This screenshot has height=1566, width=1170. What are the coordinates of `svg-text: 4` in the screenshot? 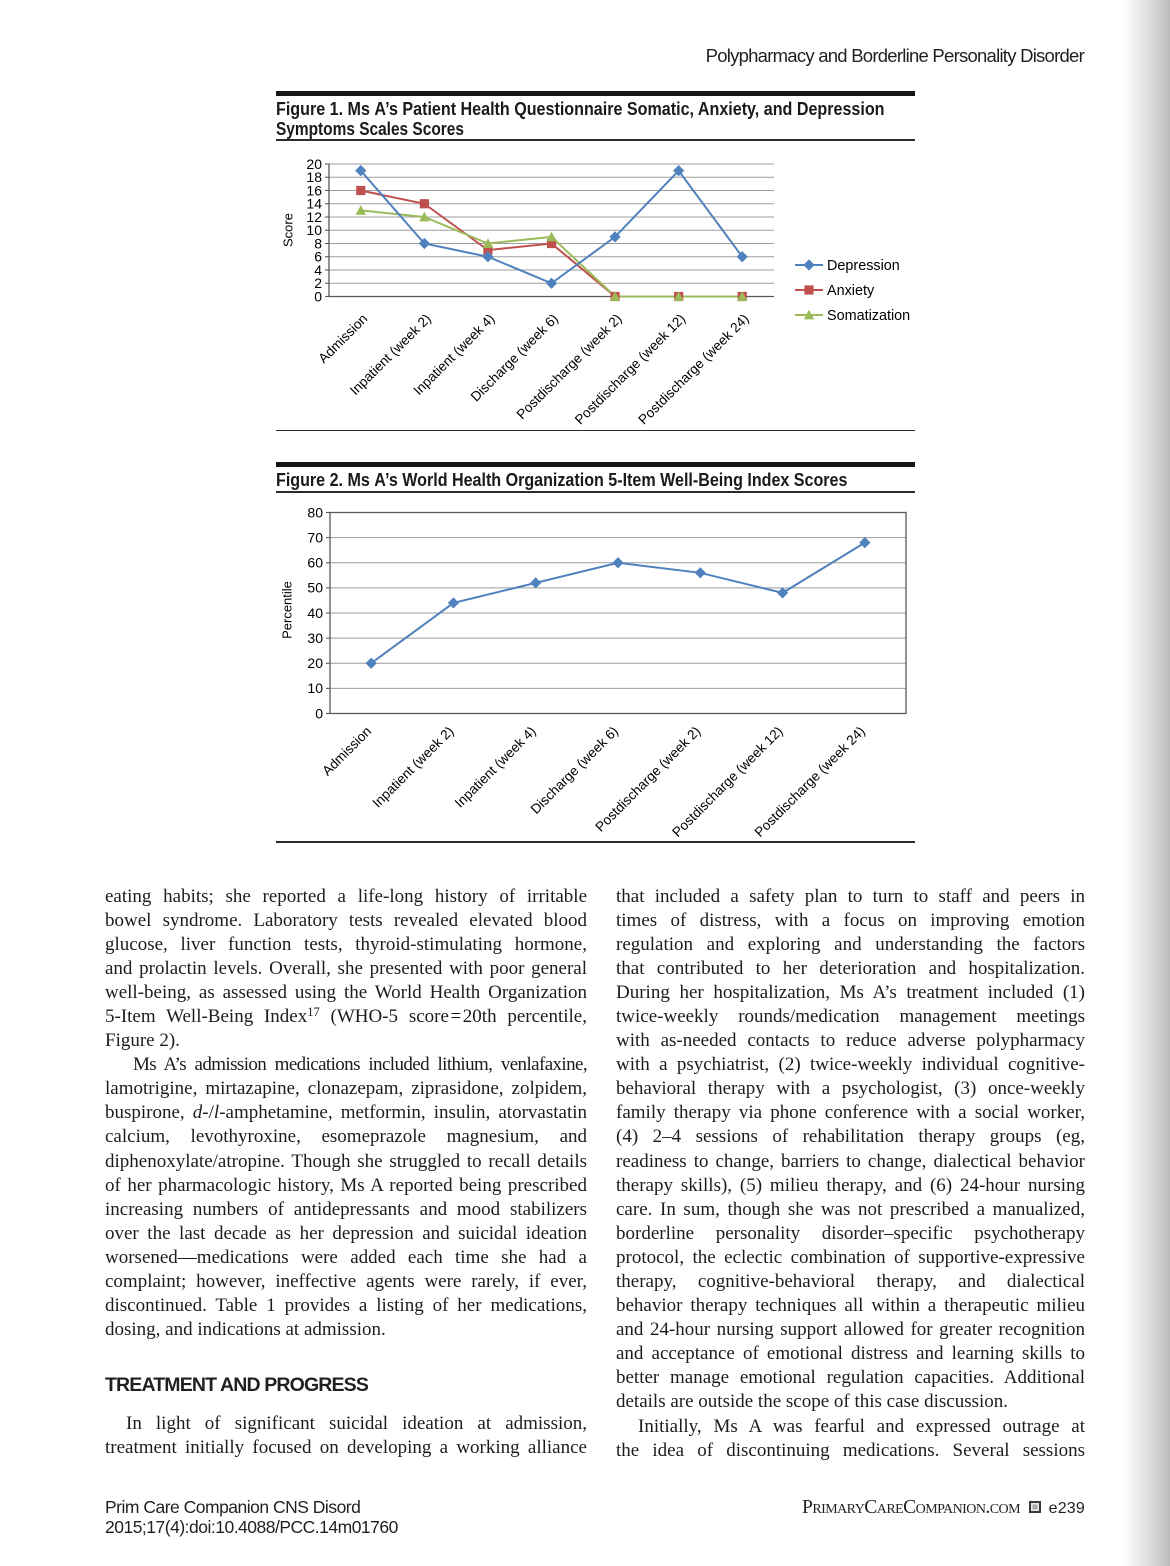 It's located at (318, 270).